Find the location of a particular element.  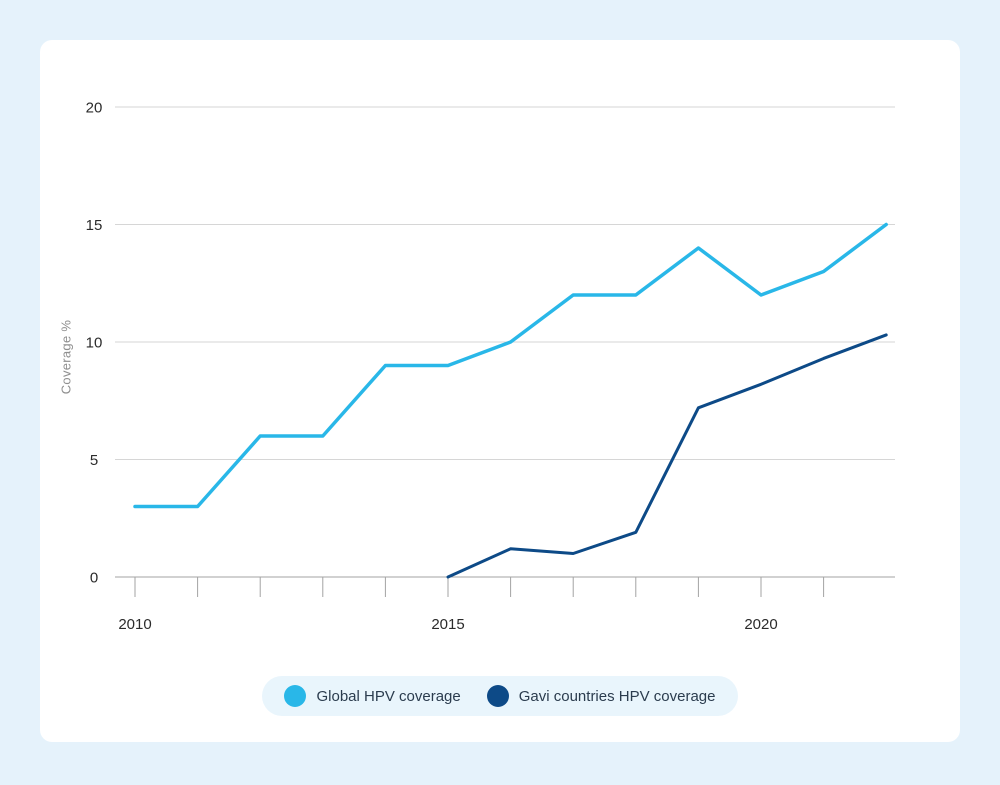

legend-item-global: Global HPV coverage is located at coordinates (372, 696).